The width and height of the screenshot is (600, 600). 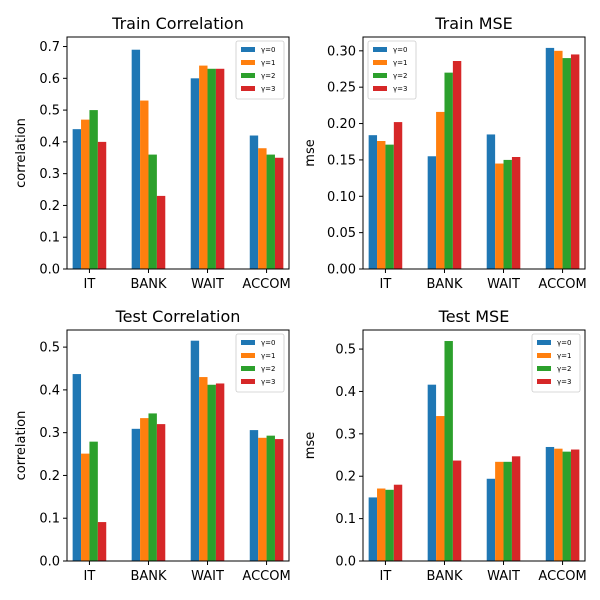 What do you see at coordinates (49, 47) in the screenshot?
I see `y-tick-label: 0.7` at bounding box center [49, 47].